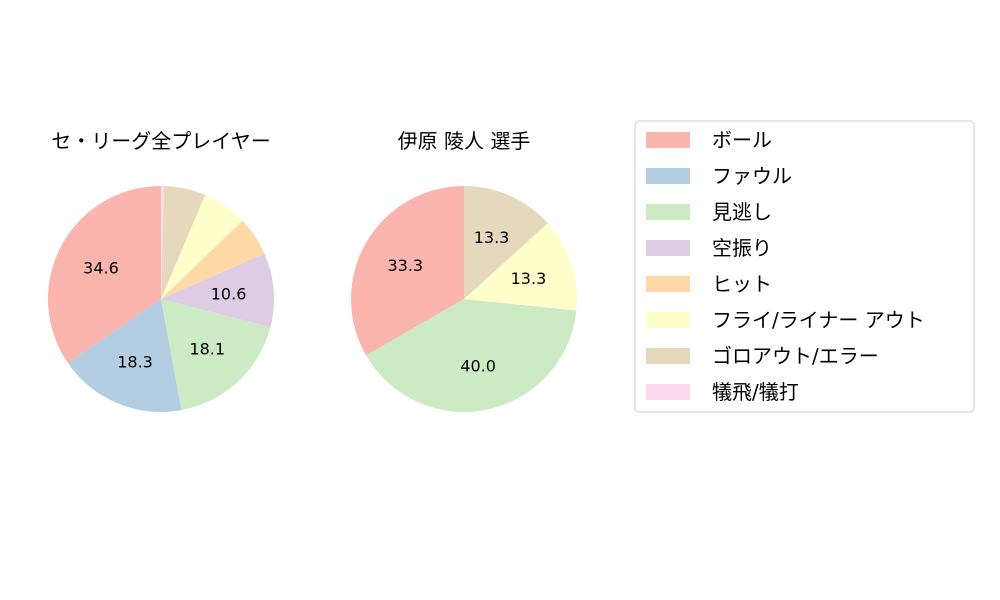 The width and height of the screenshot is (1000, 600). What do you see at coordinates (492, 237) in the screenshot?
I see `pie-data-label-1-6: 13.3` at bounding box center [492, 237].